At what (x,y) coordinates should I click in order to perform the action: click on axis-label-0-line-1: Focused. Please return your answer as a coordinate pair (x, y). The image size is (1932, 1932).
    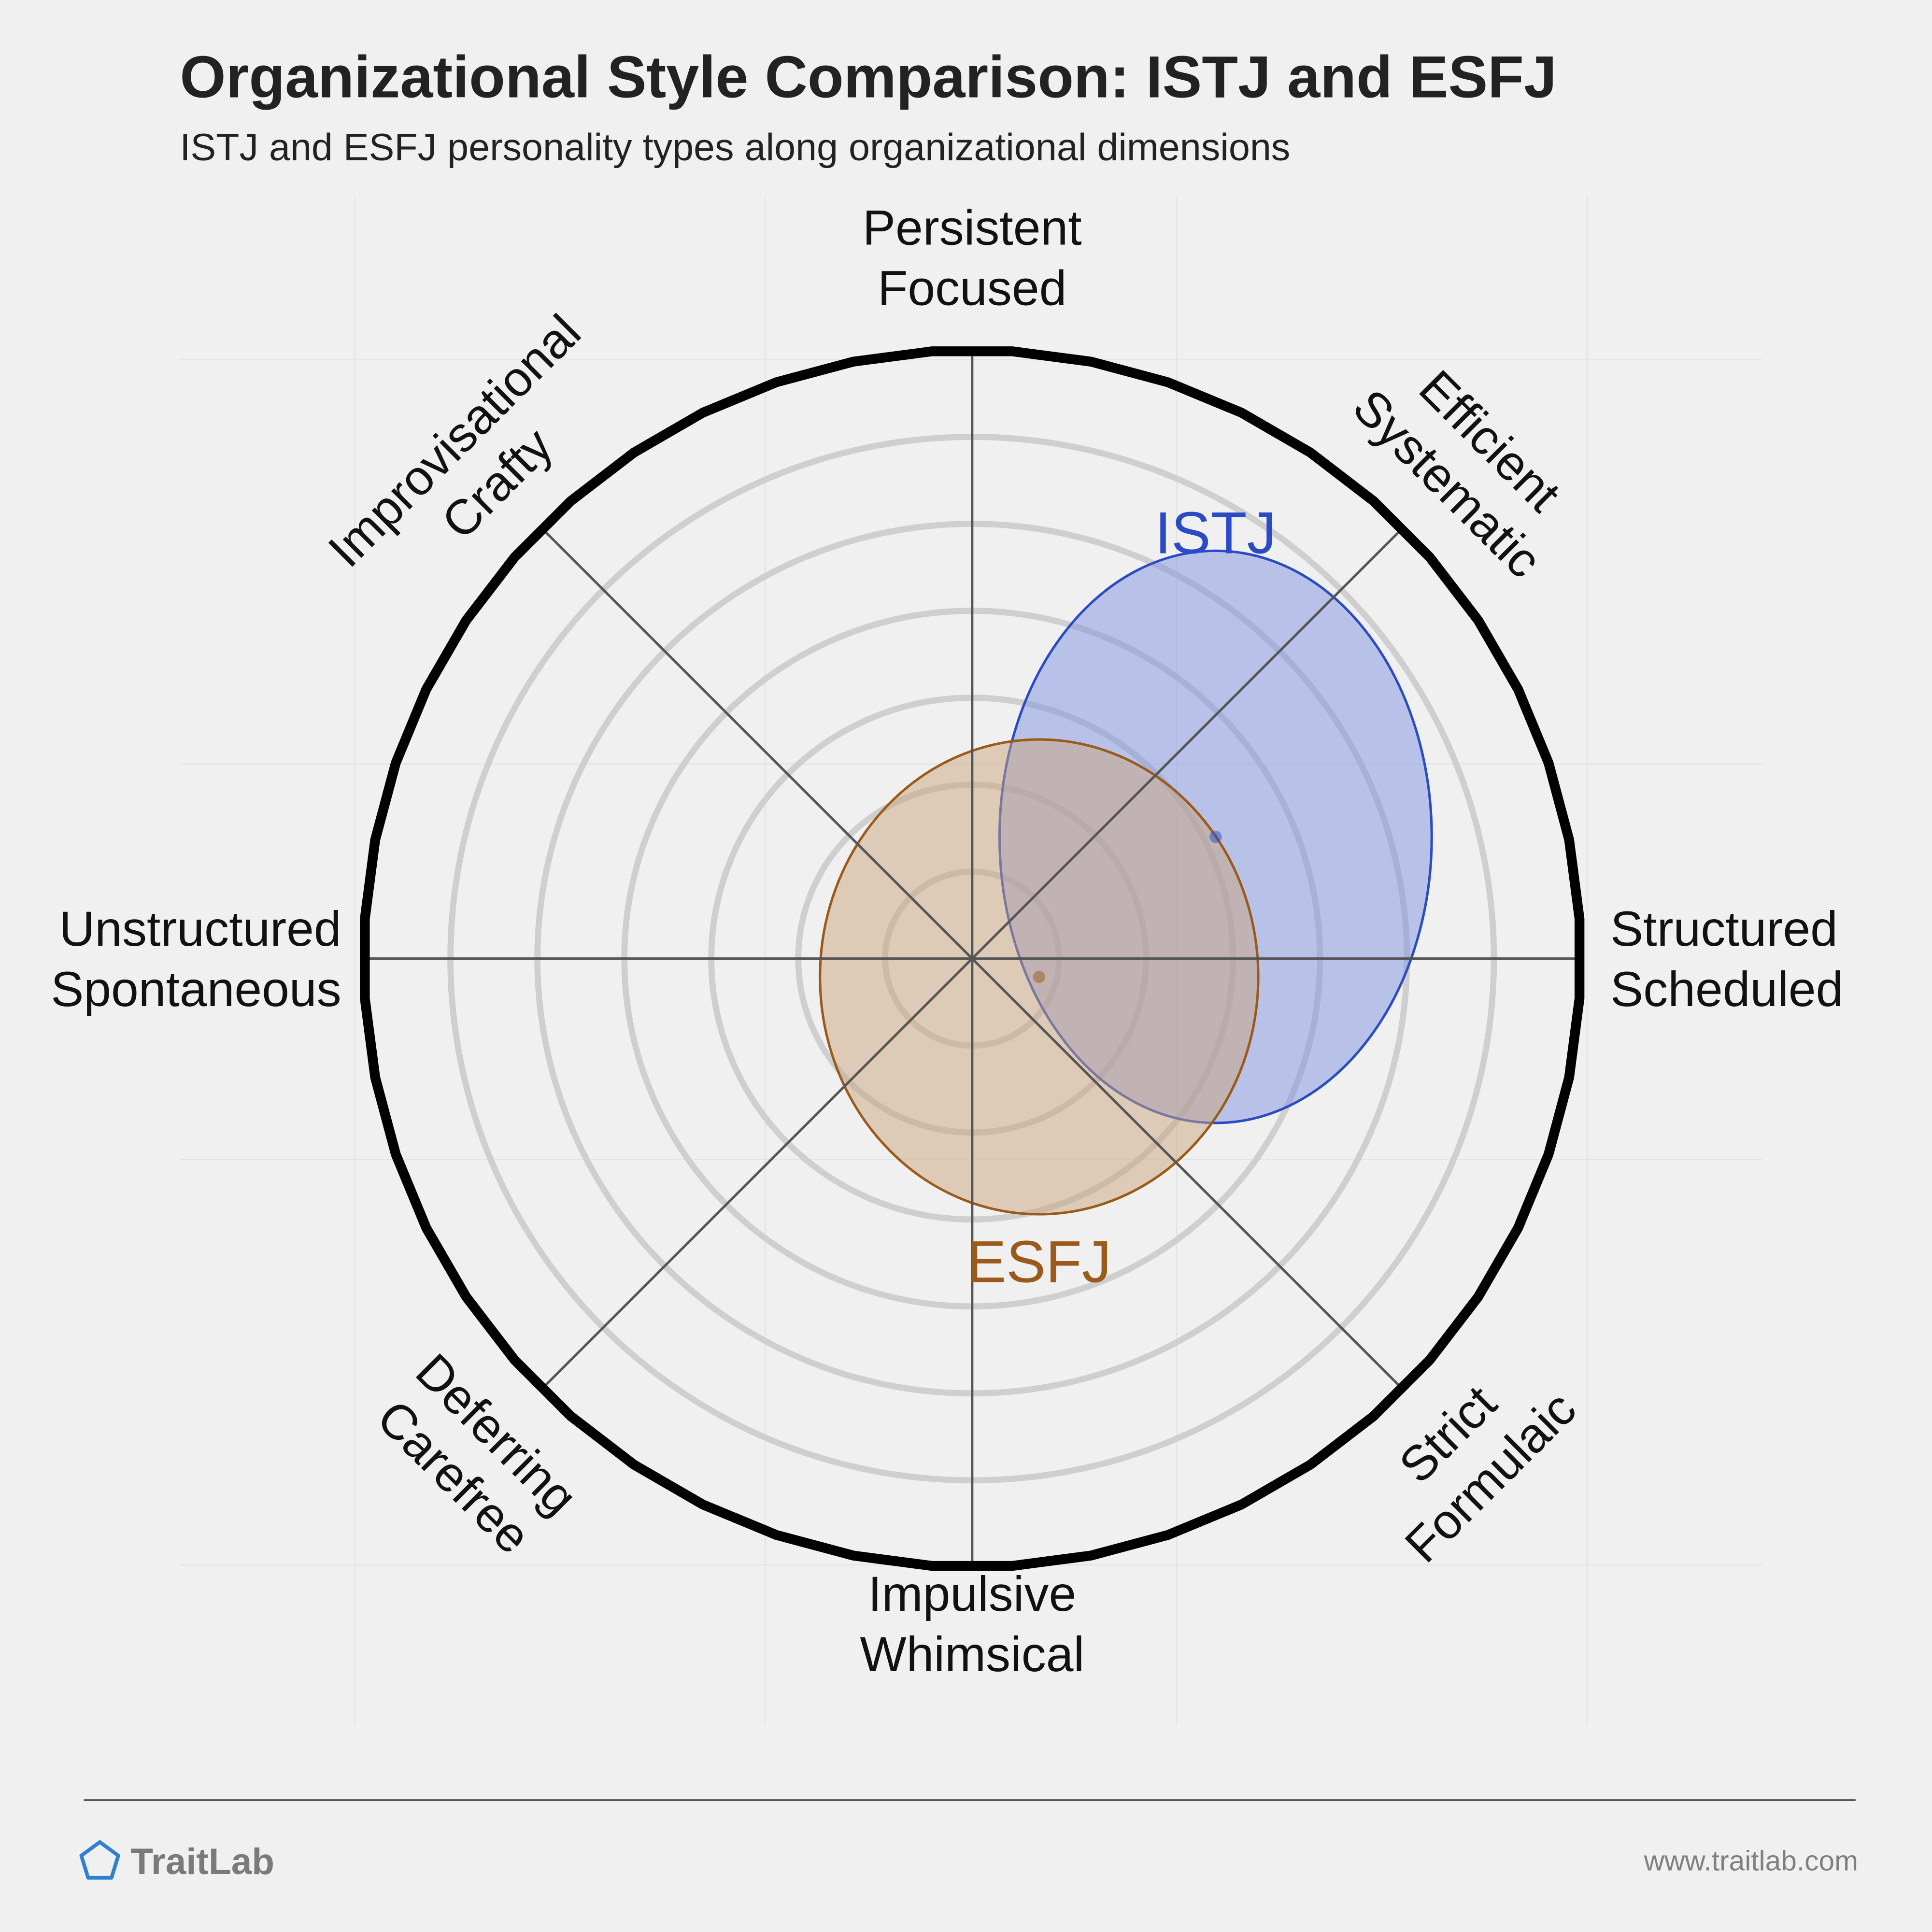
    Looking at the image, I should click on (972, 287).